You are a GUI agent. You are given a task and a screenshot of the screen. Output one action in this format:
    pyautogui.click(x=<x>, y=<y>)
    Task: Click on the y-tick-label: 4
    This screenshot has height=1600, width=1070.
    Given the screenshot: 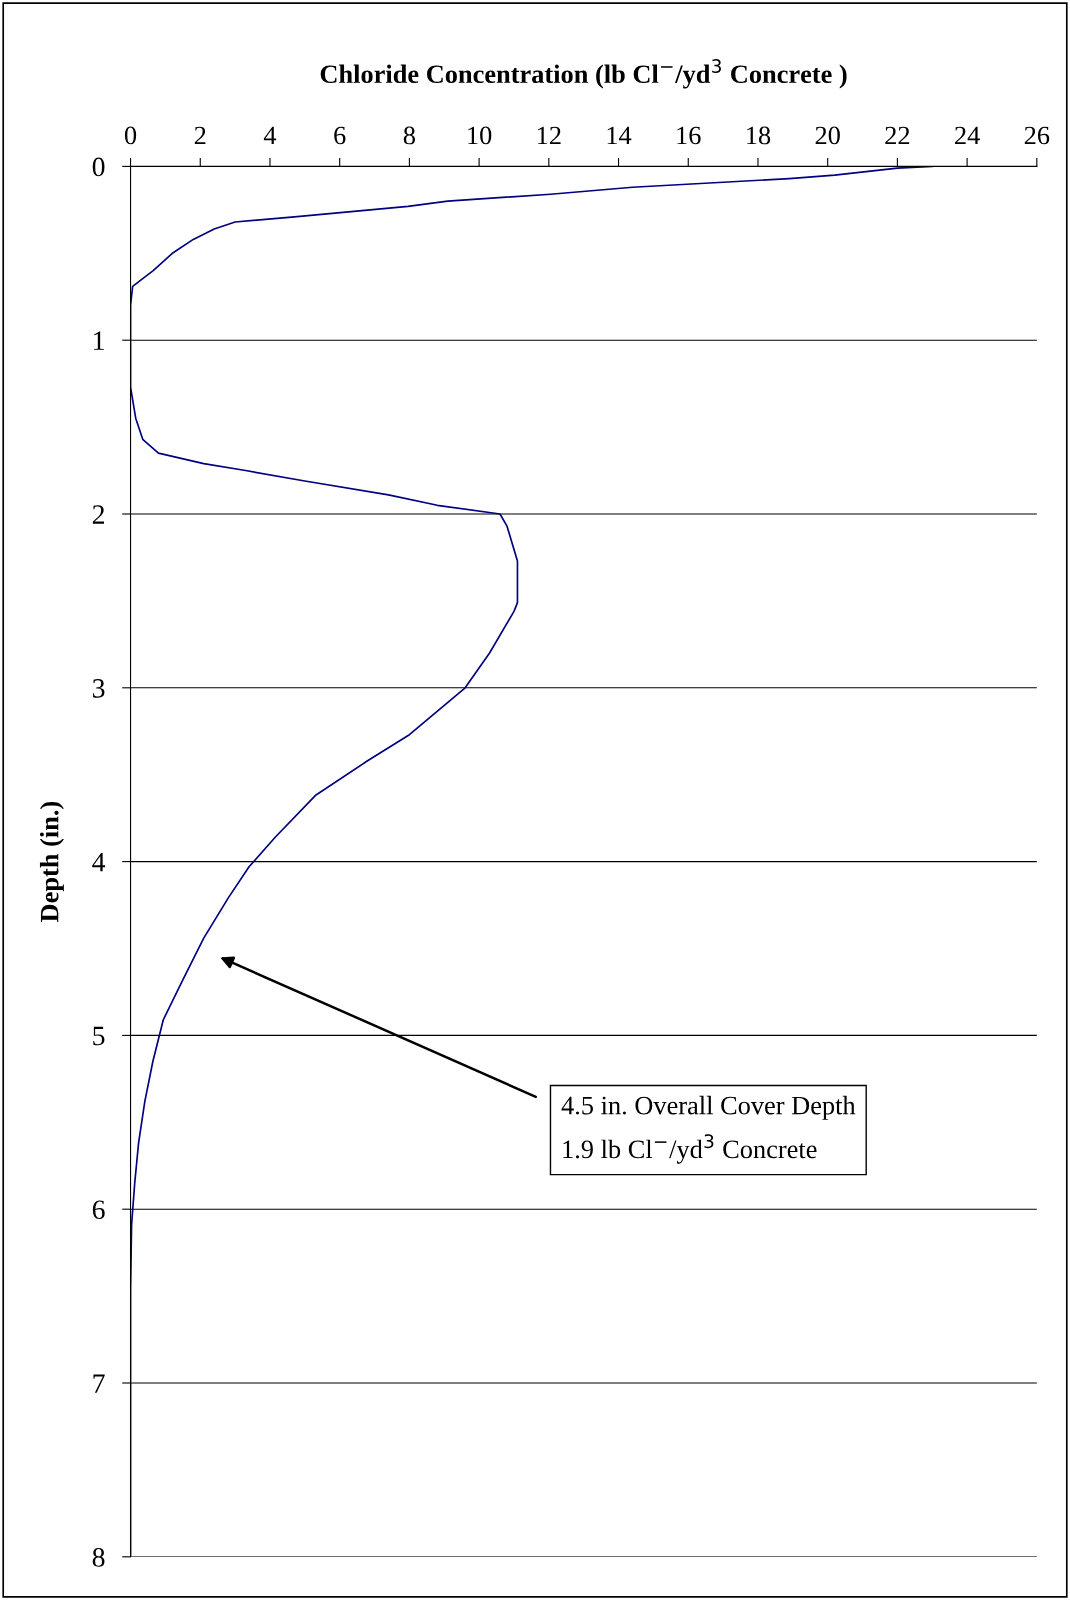 What is the action you would take?
    pyautogui.click(x=99, y=862)
    